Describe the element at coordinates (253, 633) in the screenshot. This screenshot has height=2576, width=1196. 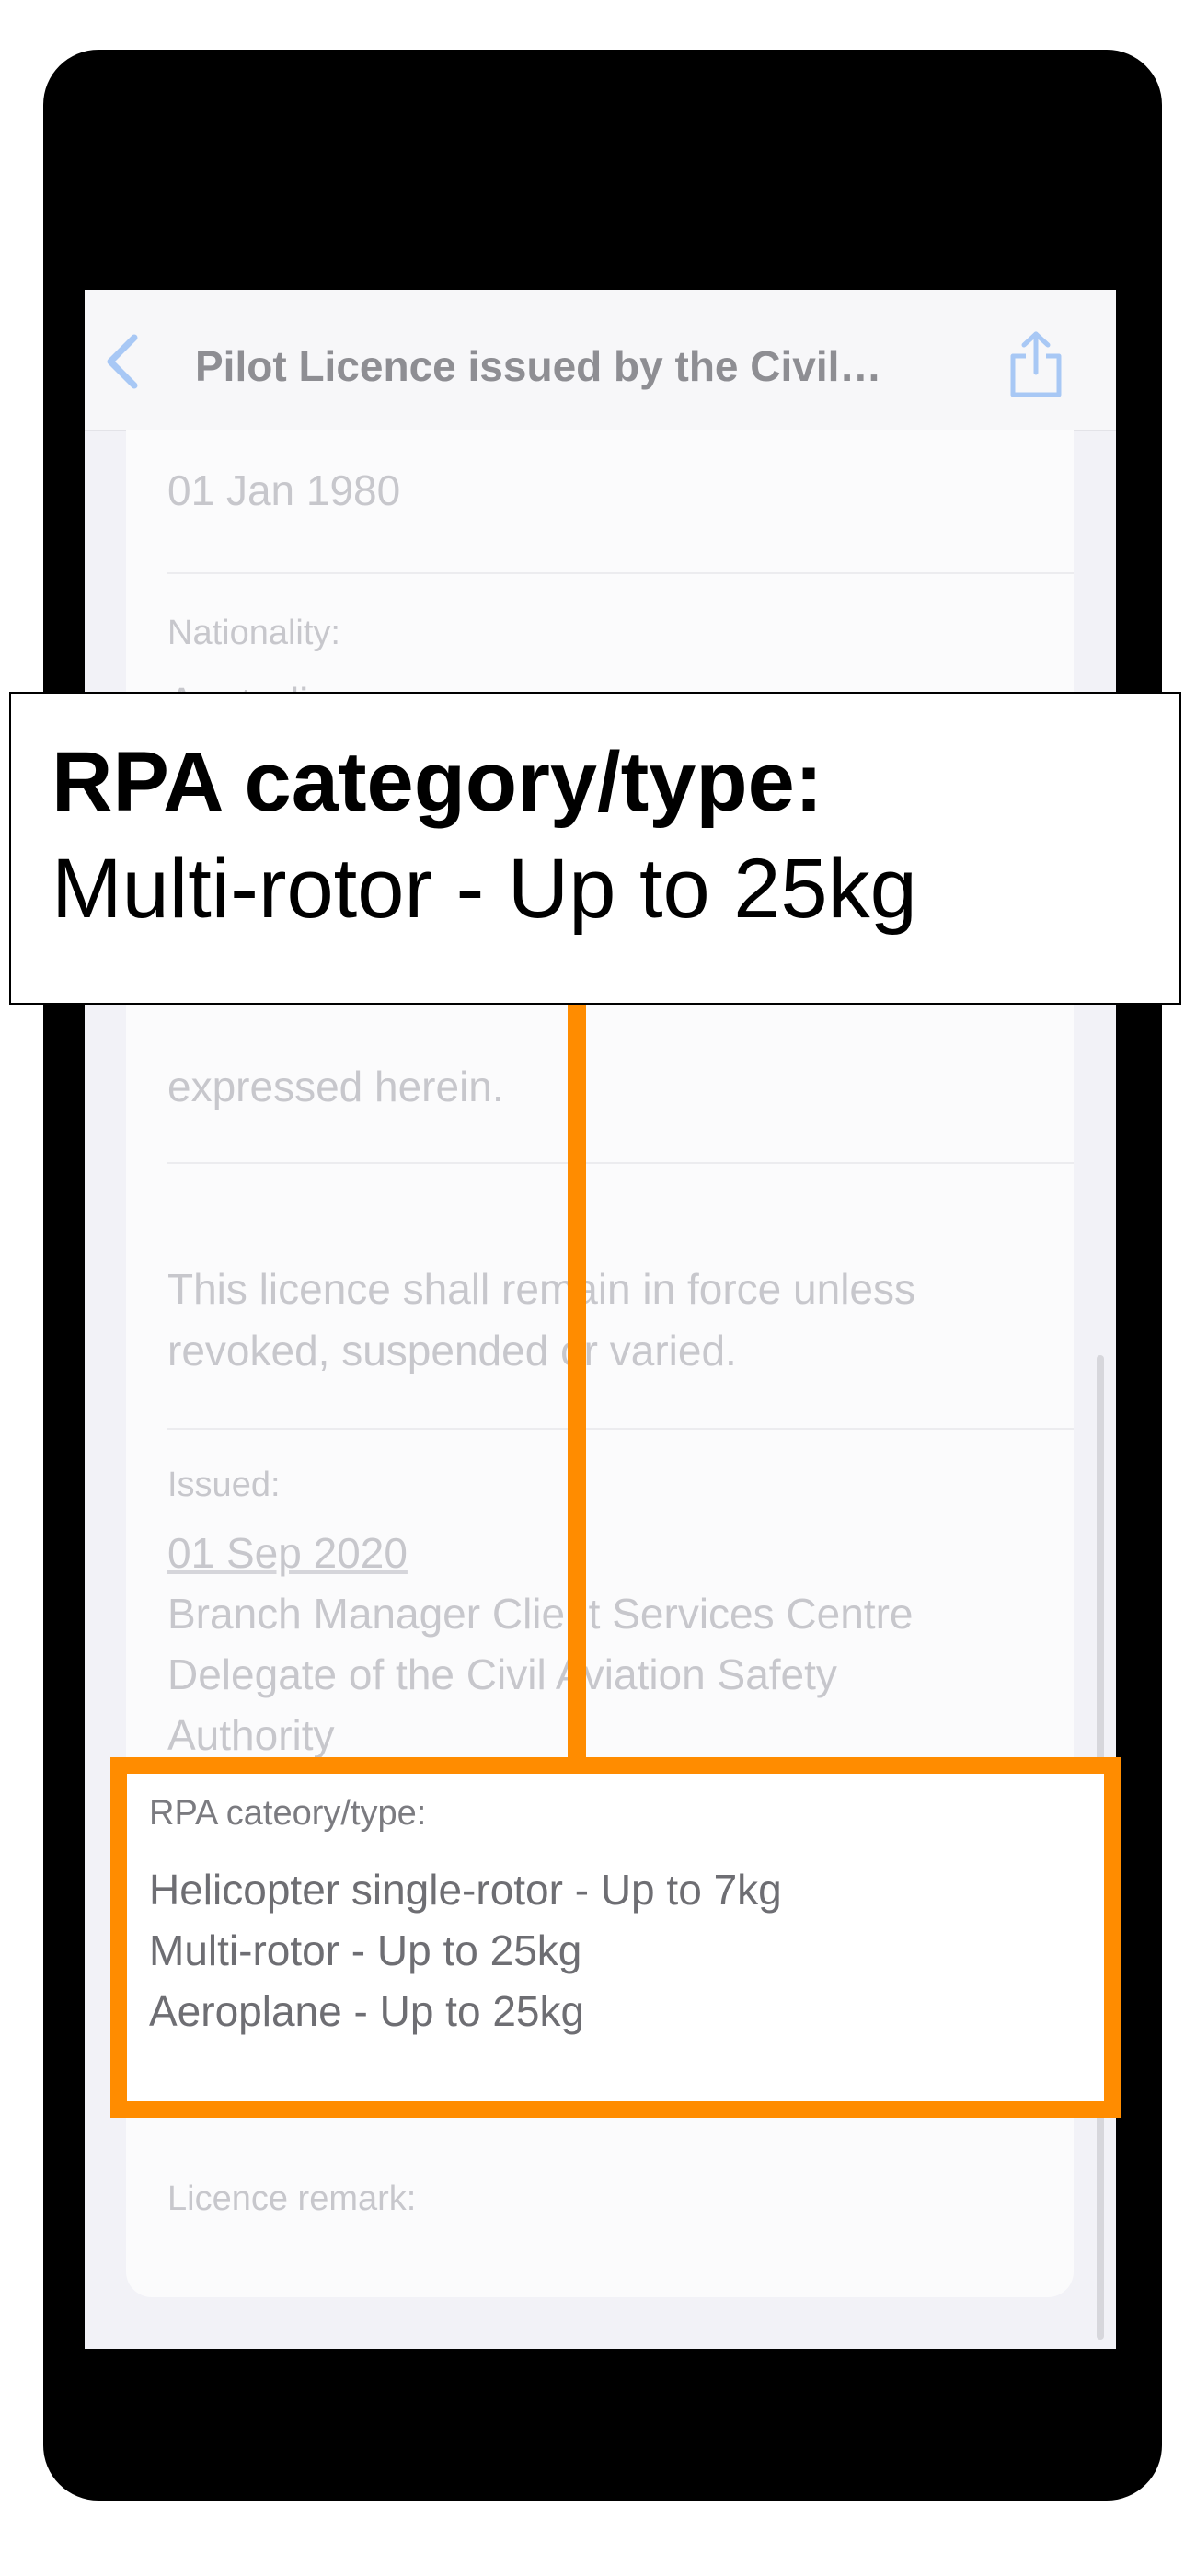
I see `nationality-label: Nationality:` at that location.